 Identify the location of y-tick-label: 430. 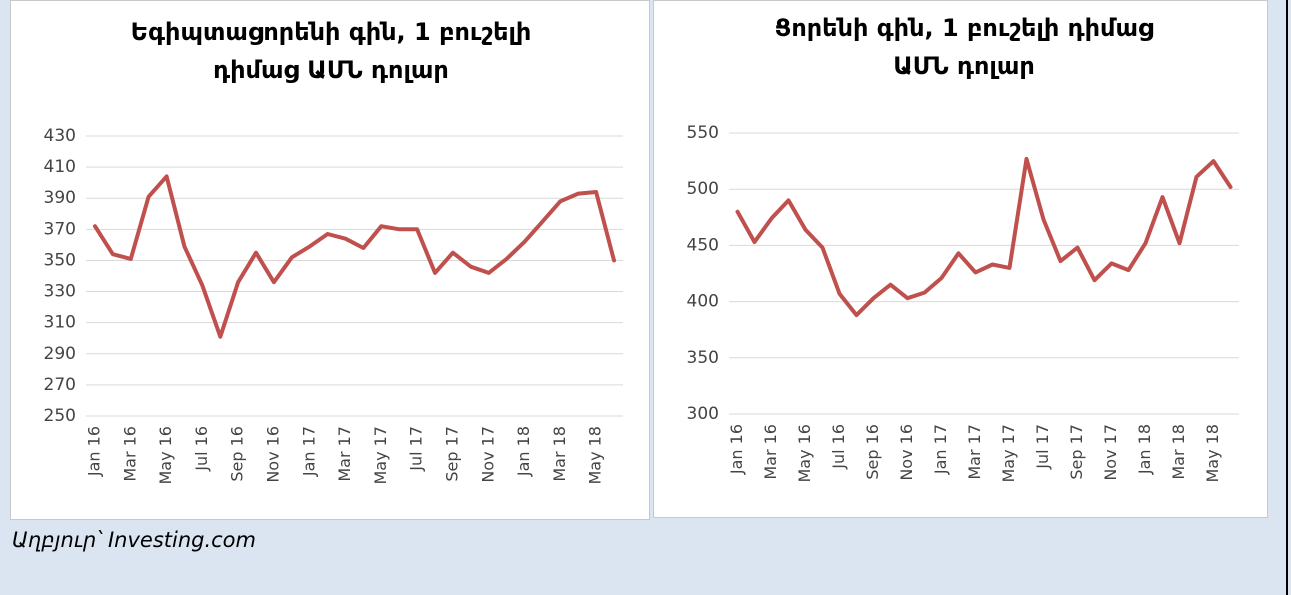
(60, 136).